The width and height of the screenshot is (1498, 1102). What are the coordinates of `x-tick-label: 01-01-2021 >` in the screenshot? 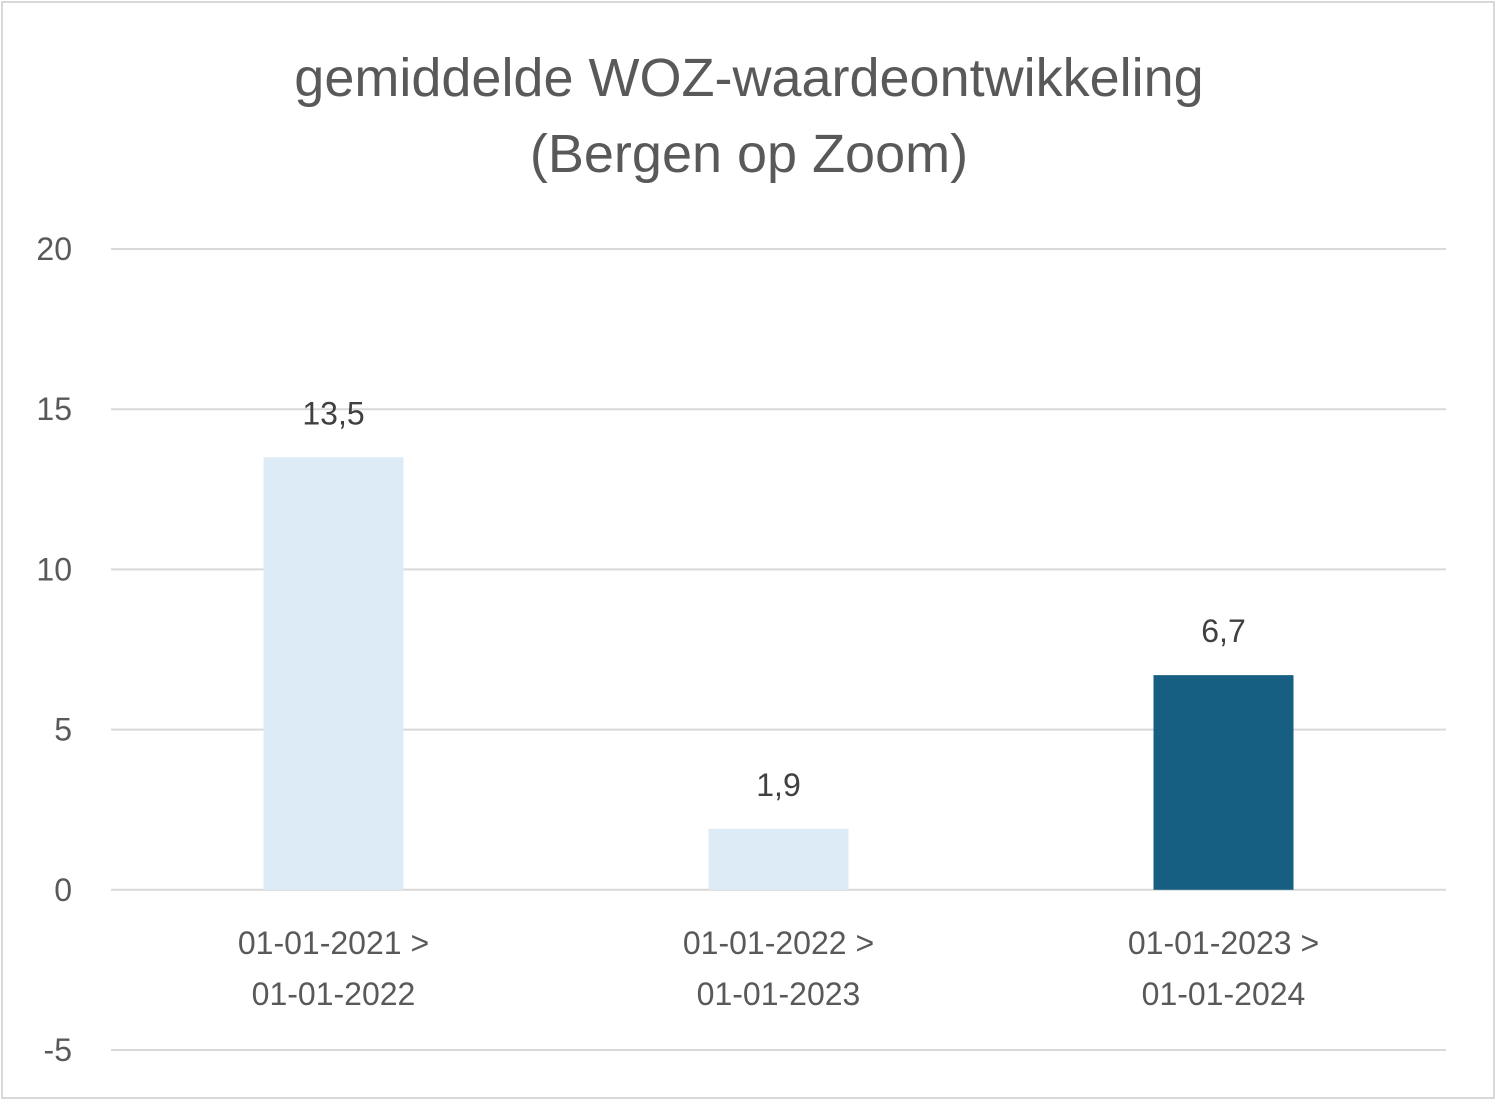 It's located at (333, 943).